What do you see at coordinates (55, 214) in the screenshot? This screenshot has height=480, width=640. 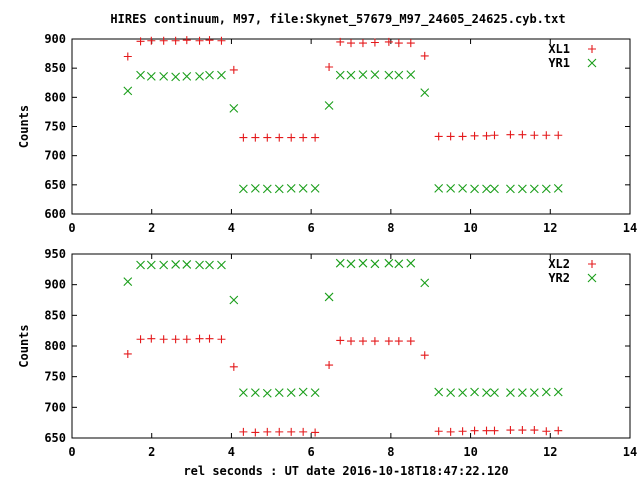 I see `y-tick-label: 600` at bounding box center [55, 214].